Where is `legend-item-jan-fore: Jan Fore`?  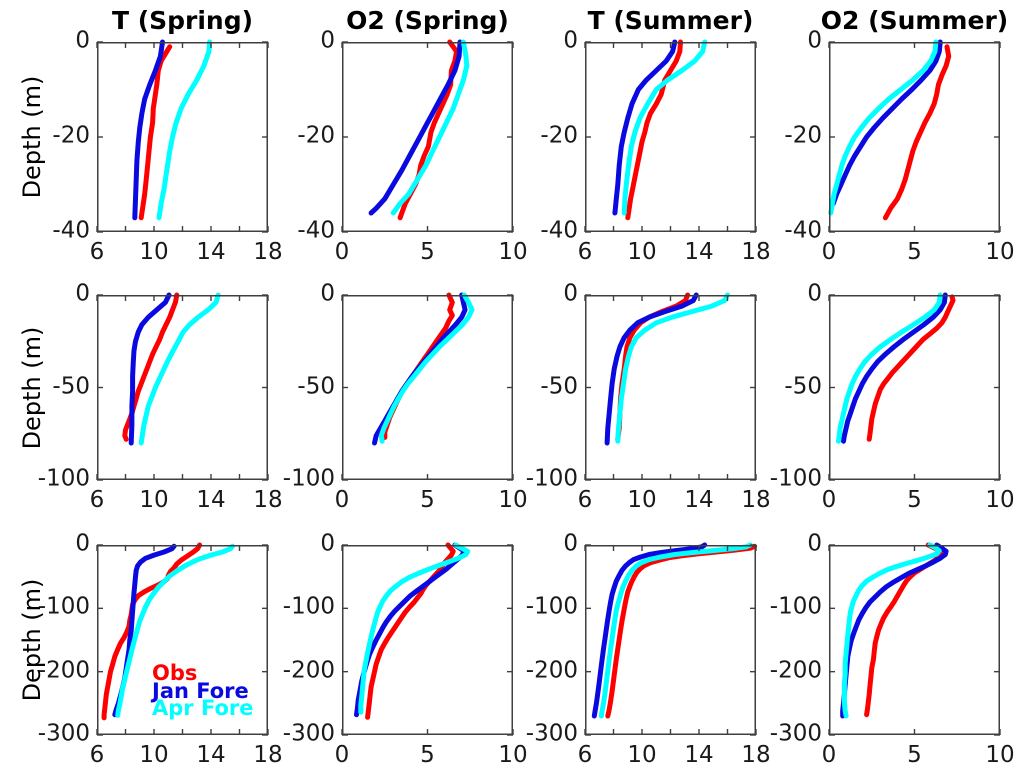 legend-item-jan-fore: Jan Fore is located at coordinates (200, 690).